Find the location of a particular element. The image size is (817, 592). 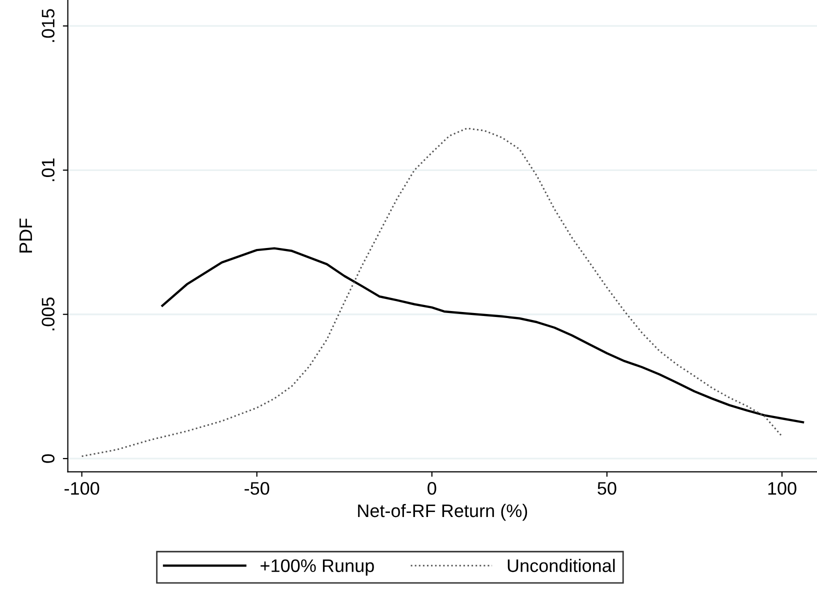

x-tick-label: -100 is located at coordinates (82, 488).